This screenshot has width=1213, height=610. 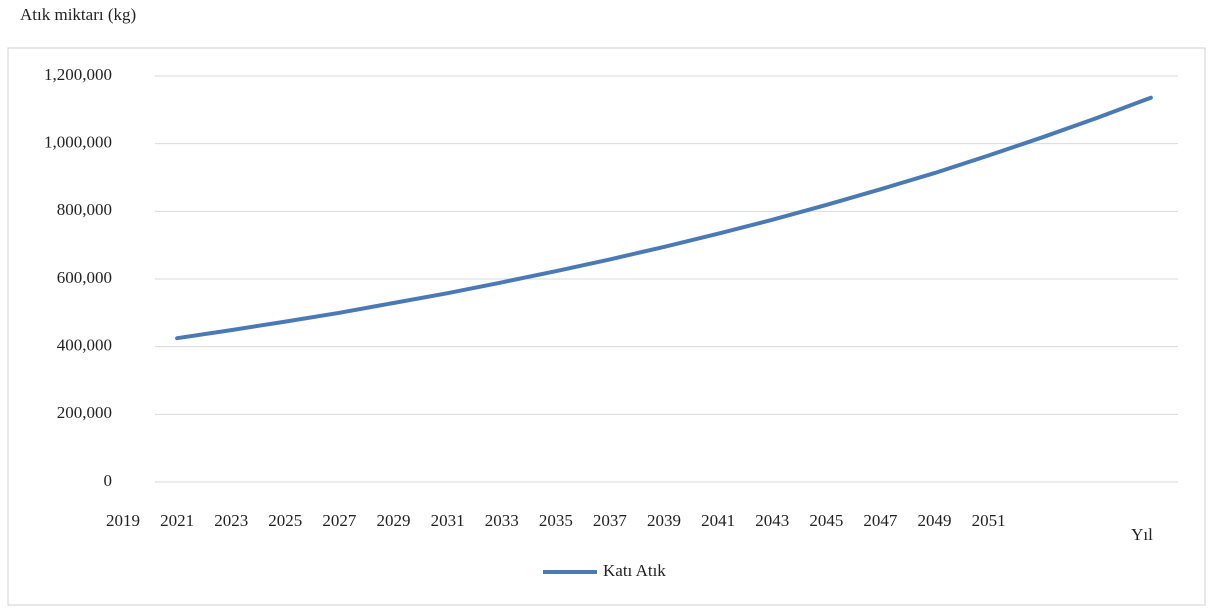 What do you see at coordinates (123, 520) in the screenshot?
I see `x-tick-label: 2019` at bounding box center [123, 520].